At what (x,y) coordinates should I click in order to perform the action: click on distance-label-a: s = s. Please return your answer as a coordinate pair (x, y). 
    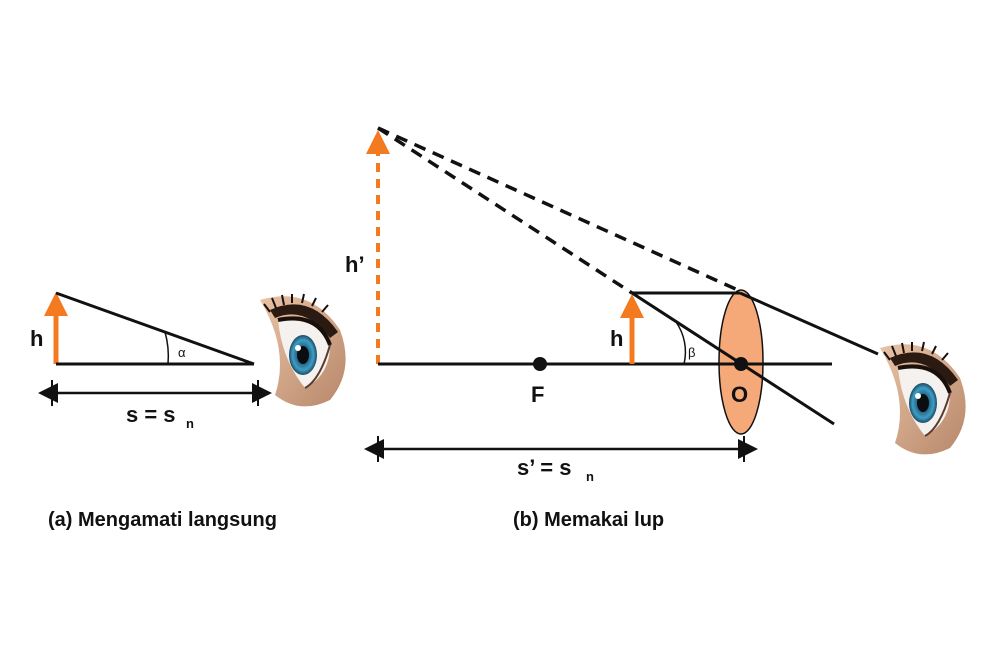
    Looking at the image, I should click on (151, 414).